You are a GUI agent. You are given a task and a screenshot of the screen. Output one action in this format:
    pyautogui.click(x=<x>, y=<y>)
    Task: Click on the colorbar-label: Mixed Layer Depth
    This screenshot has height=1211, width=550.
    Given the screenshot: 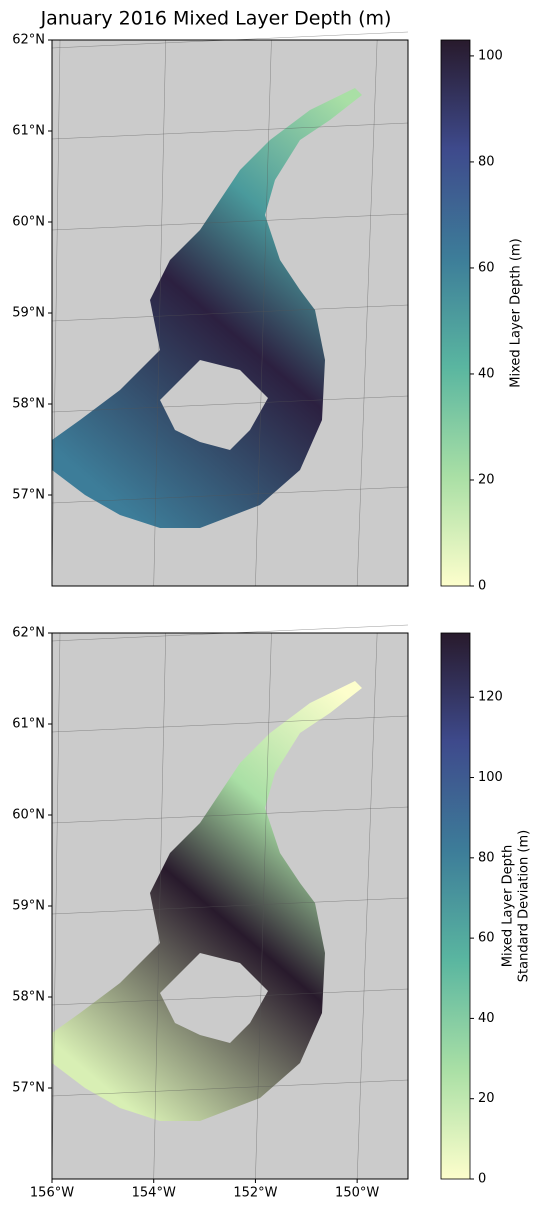 What is the action you would take?
    pyautogui.click(x=508, y=906)
    